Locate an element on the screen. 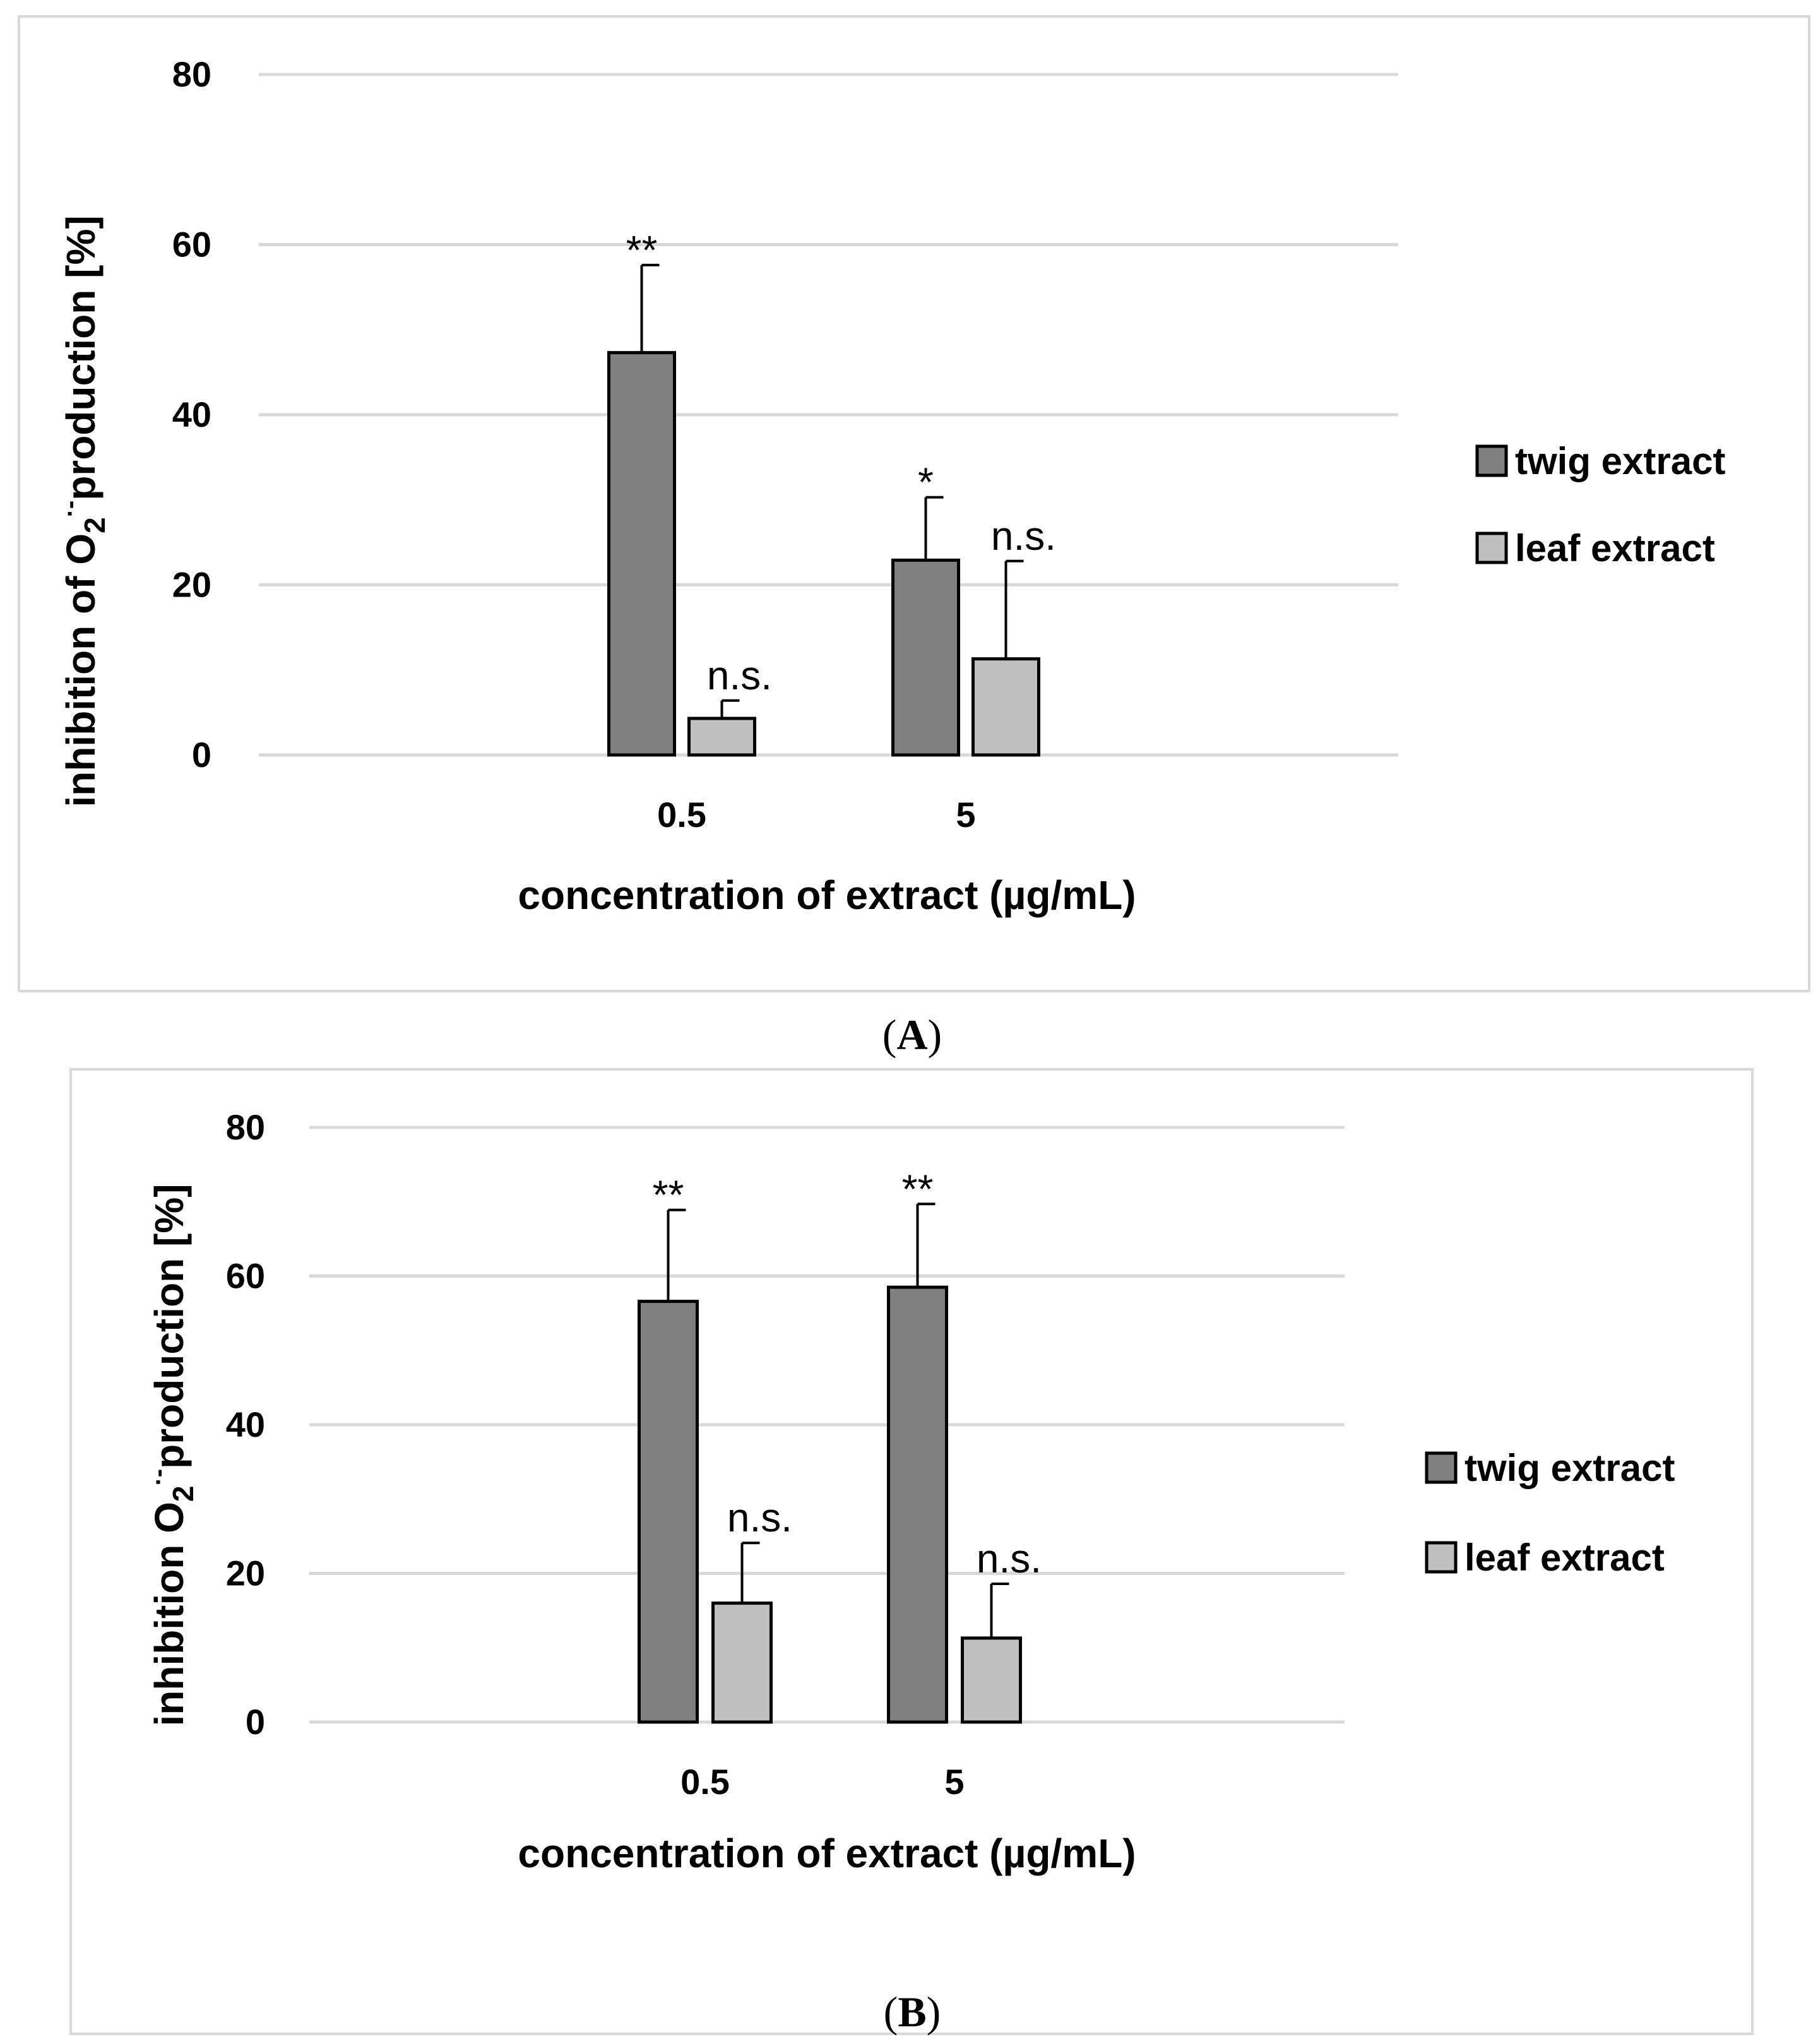 The height and width of the screenshot is (2044, 1818). panel-b-y-tick-label: 40 is located at coordinates (245, 1424).